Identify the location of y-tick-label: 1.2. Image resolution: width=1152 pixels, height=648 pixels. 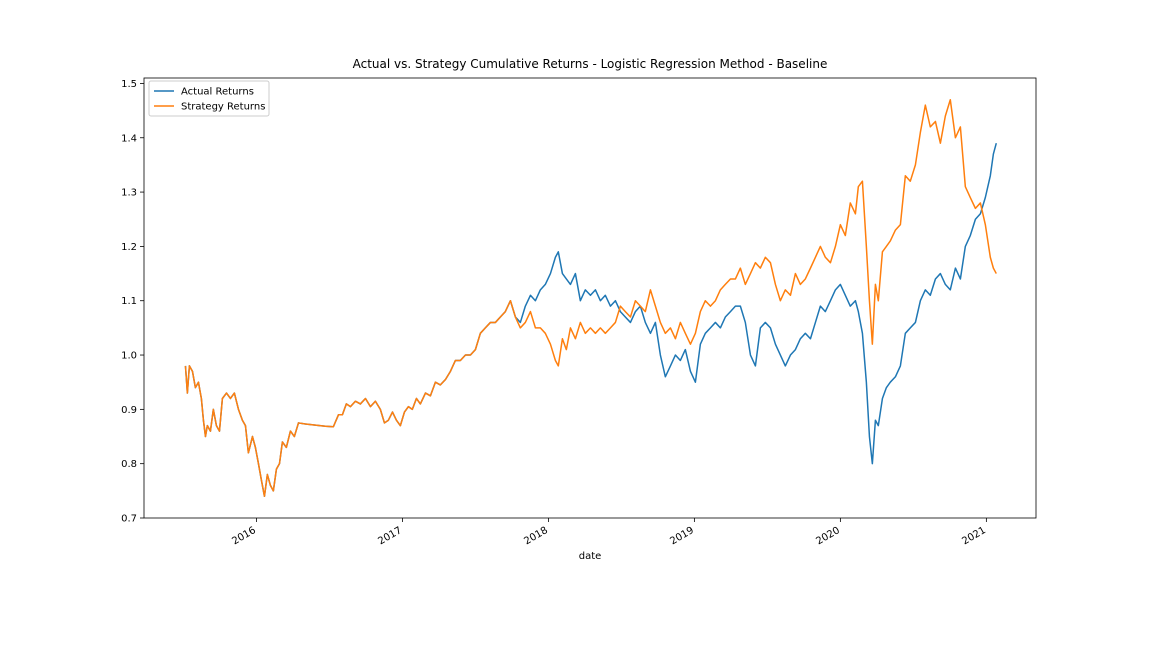
(129, 247).